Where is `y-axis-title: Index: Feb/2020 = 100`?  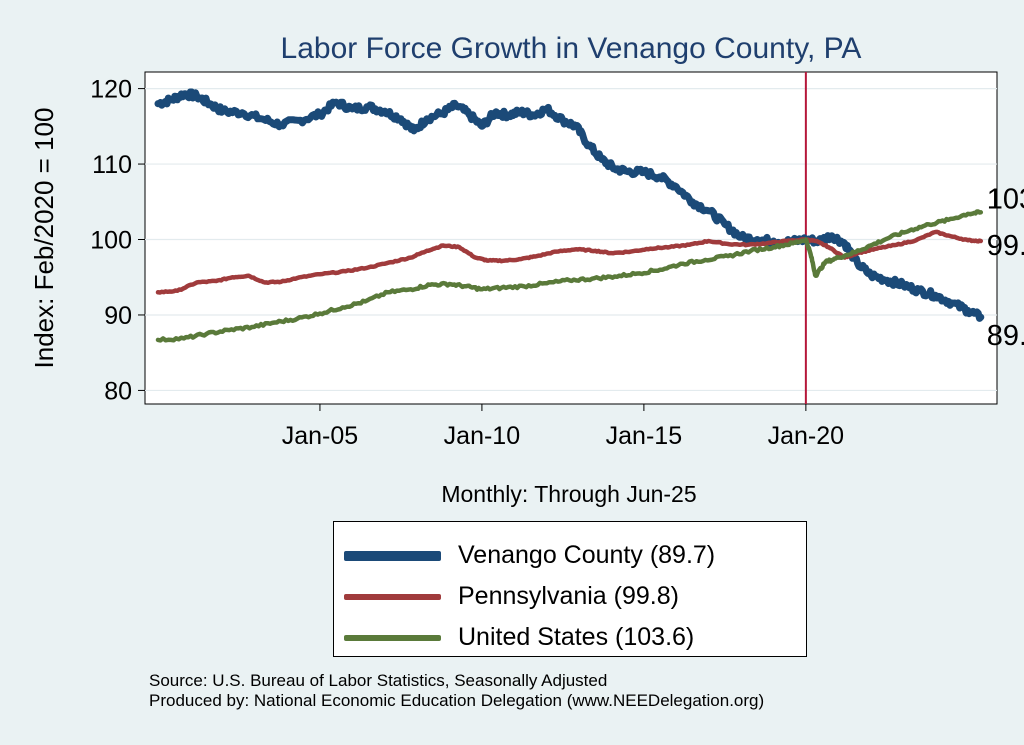 y-axis-title: Index: Feb/2020 = 100 is located at coordinates (44, 238).